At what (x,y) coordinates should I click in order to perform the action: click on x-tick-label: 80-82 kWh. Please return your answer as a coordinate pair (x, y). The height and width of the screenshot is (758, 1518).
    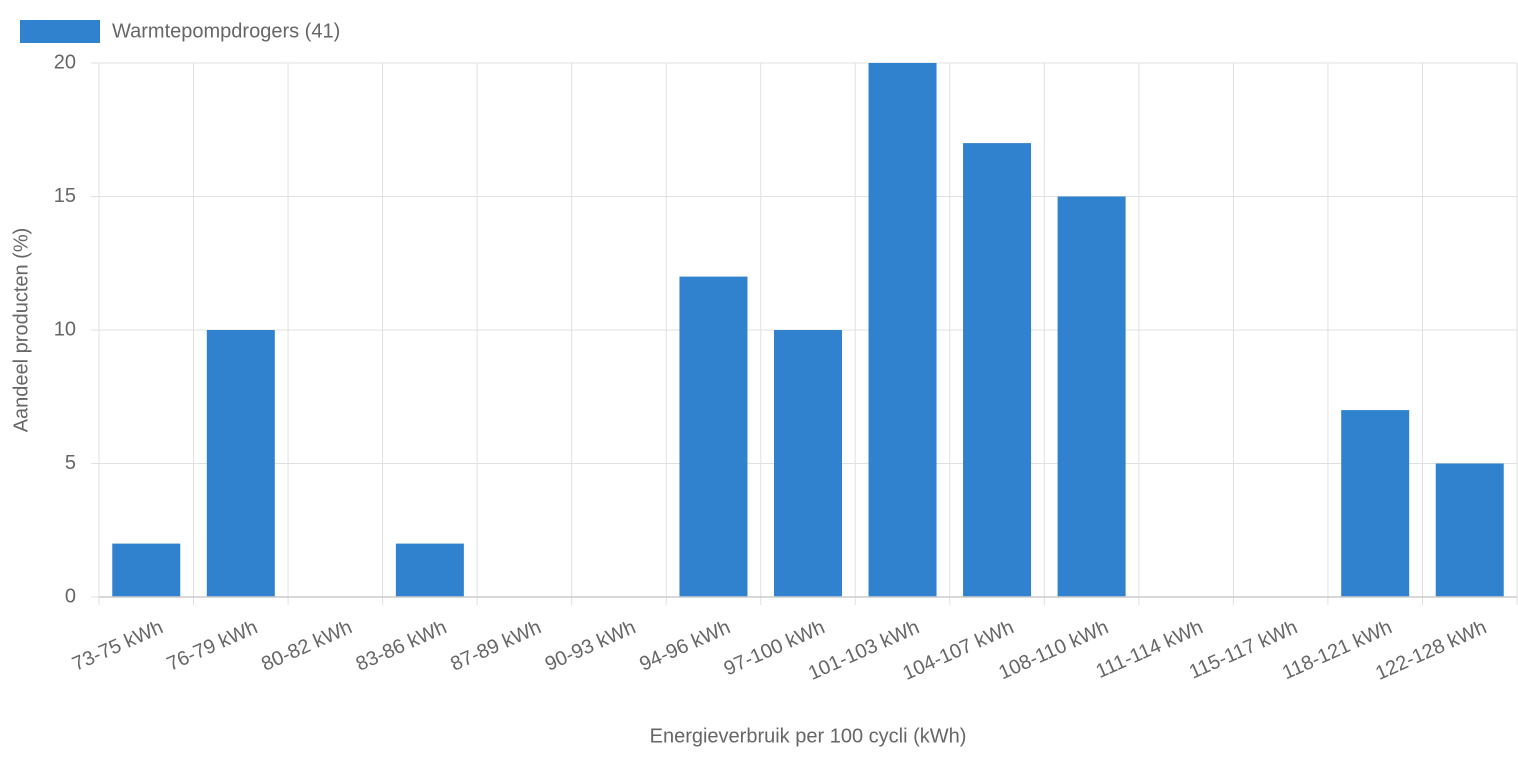
    Looking at the image, I should click on (306, 645).